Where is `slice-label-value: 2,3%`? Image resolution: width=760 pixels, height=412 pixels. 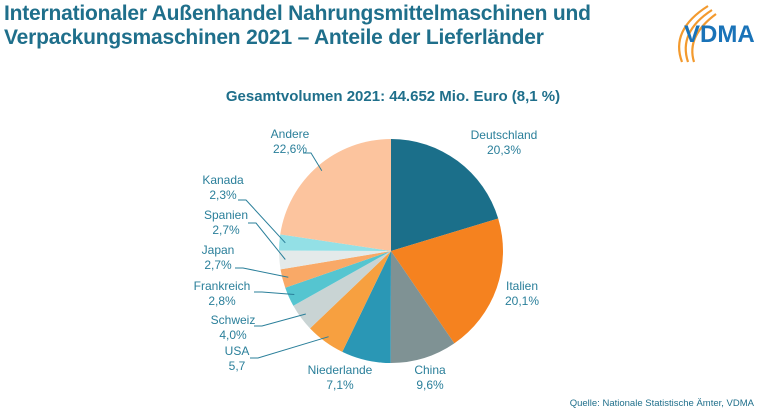 slice-label-value: 2,3% is located at coordinates (223, 195).